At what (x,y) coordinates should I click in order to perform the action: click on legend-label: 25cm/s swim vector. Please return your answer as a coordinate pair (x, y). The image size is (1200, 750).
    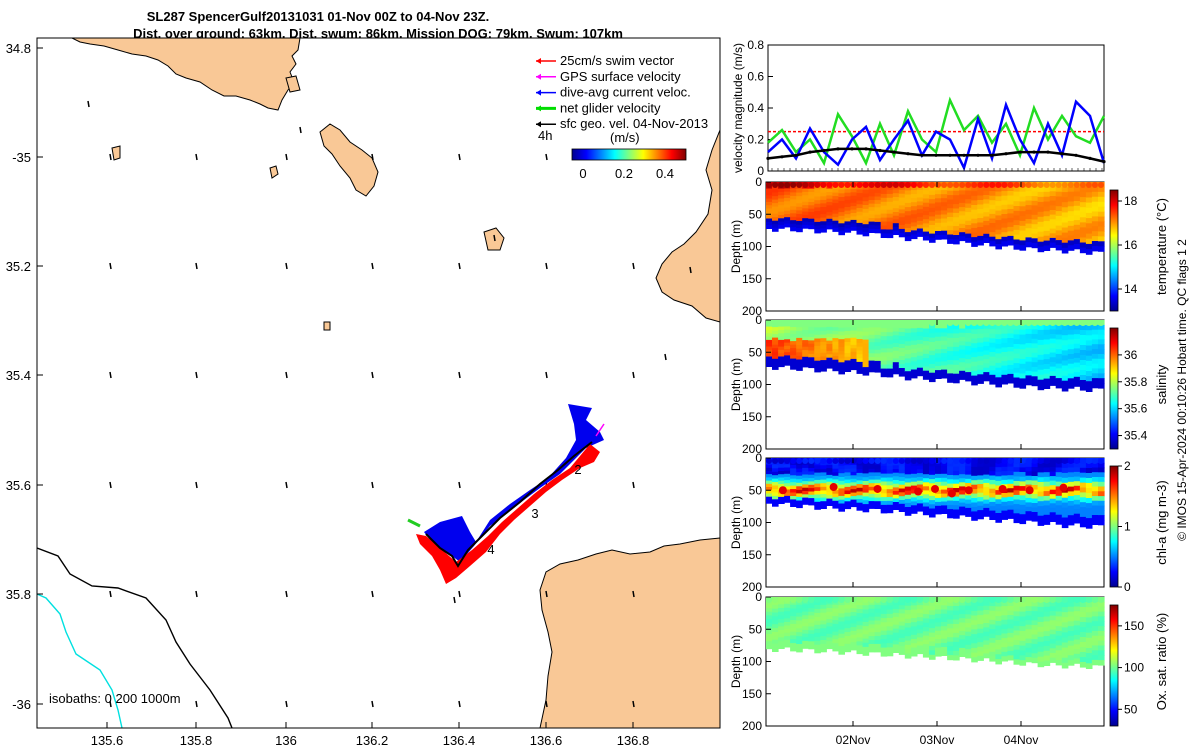
    Looking at the image, I should click on (617, 60).